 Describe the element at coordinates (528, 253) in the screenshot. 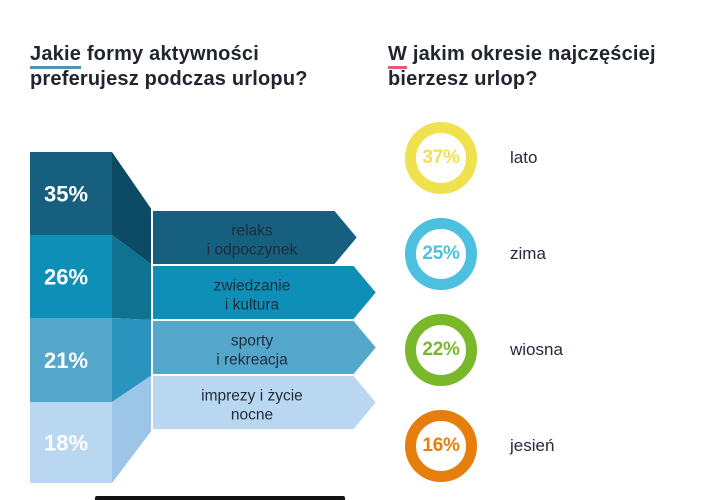

I see `season-label: zima` at that location.